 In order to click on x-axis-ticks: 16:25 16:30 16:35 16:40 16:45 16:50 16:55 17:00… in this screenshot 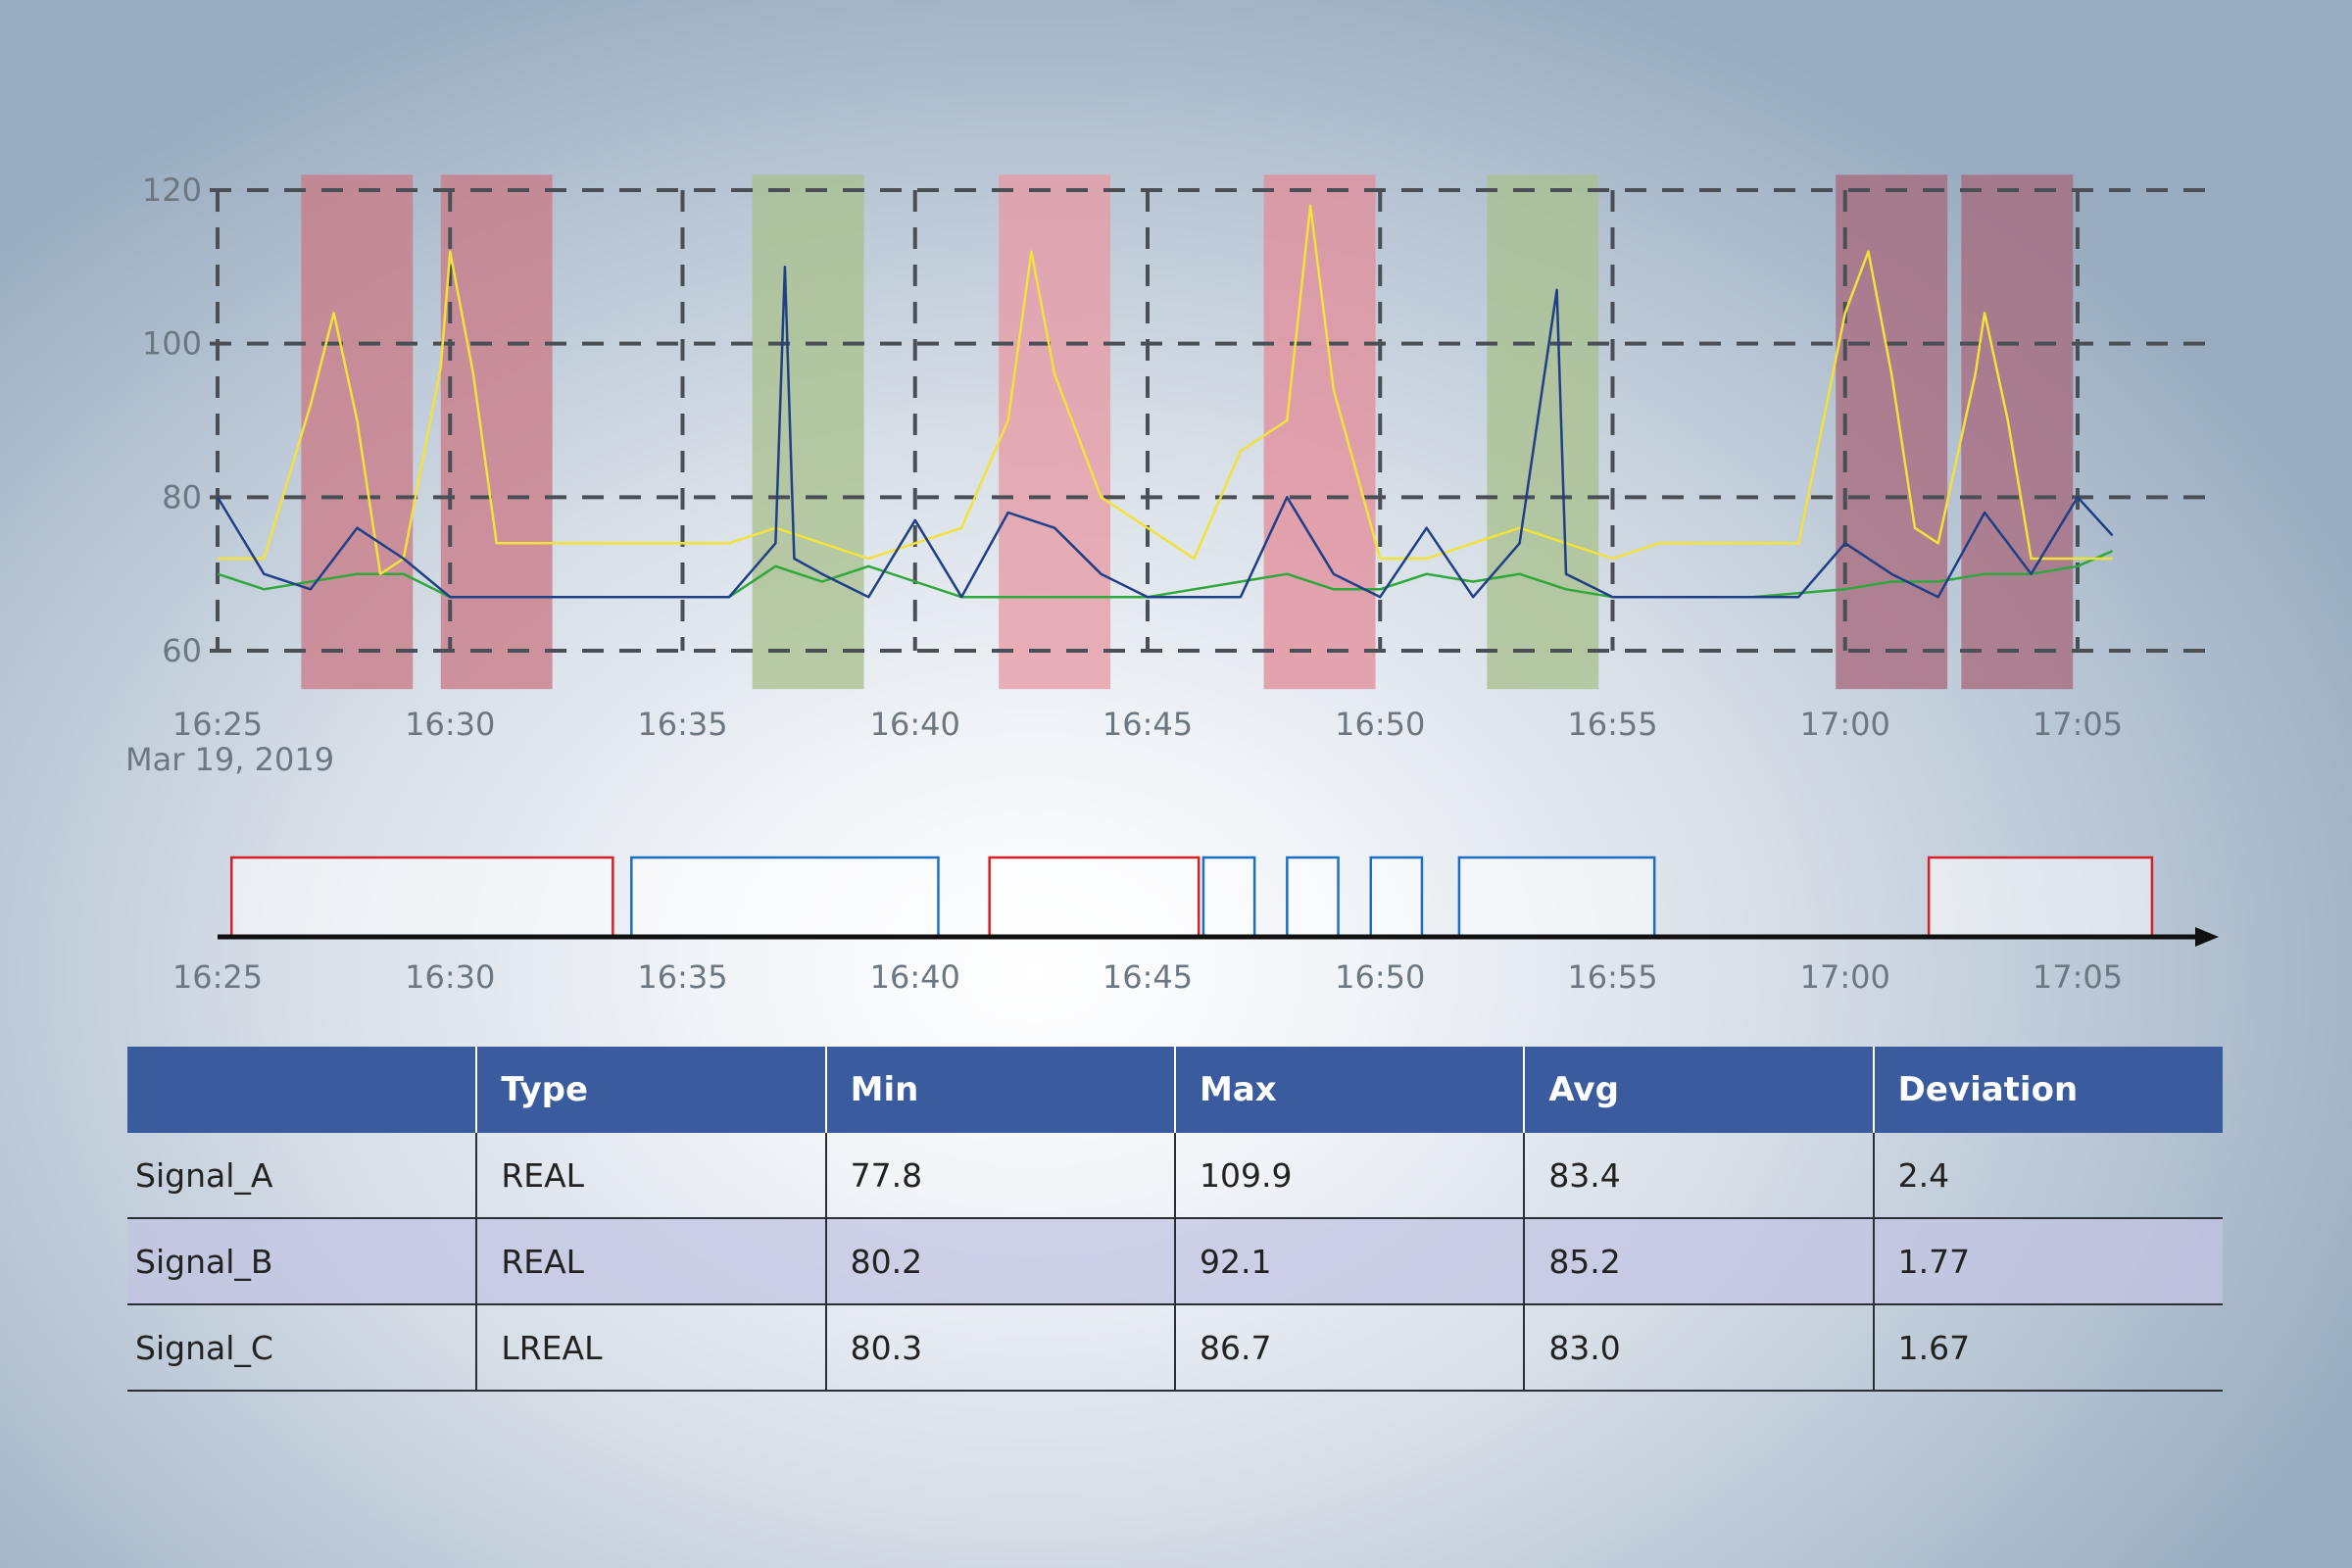, I will do `click(1147, 724)`.